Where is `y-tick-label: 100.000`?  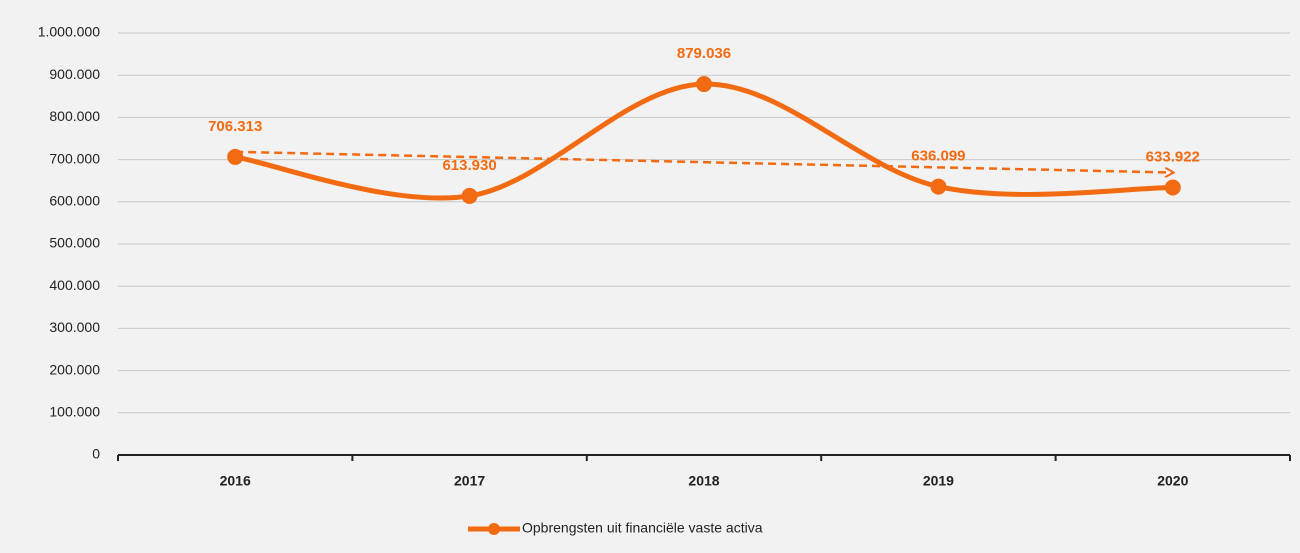
y-tick-label: 100.000 is located at coordinates (74, 412).